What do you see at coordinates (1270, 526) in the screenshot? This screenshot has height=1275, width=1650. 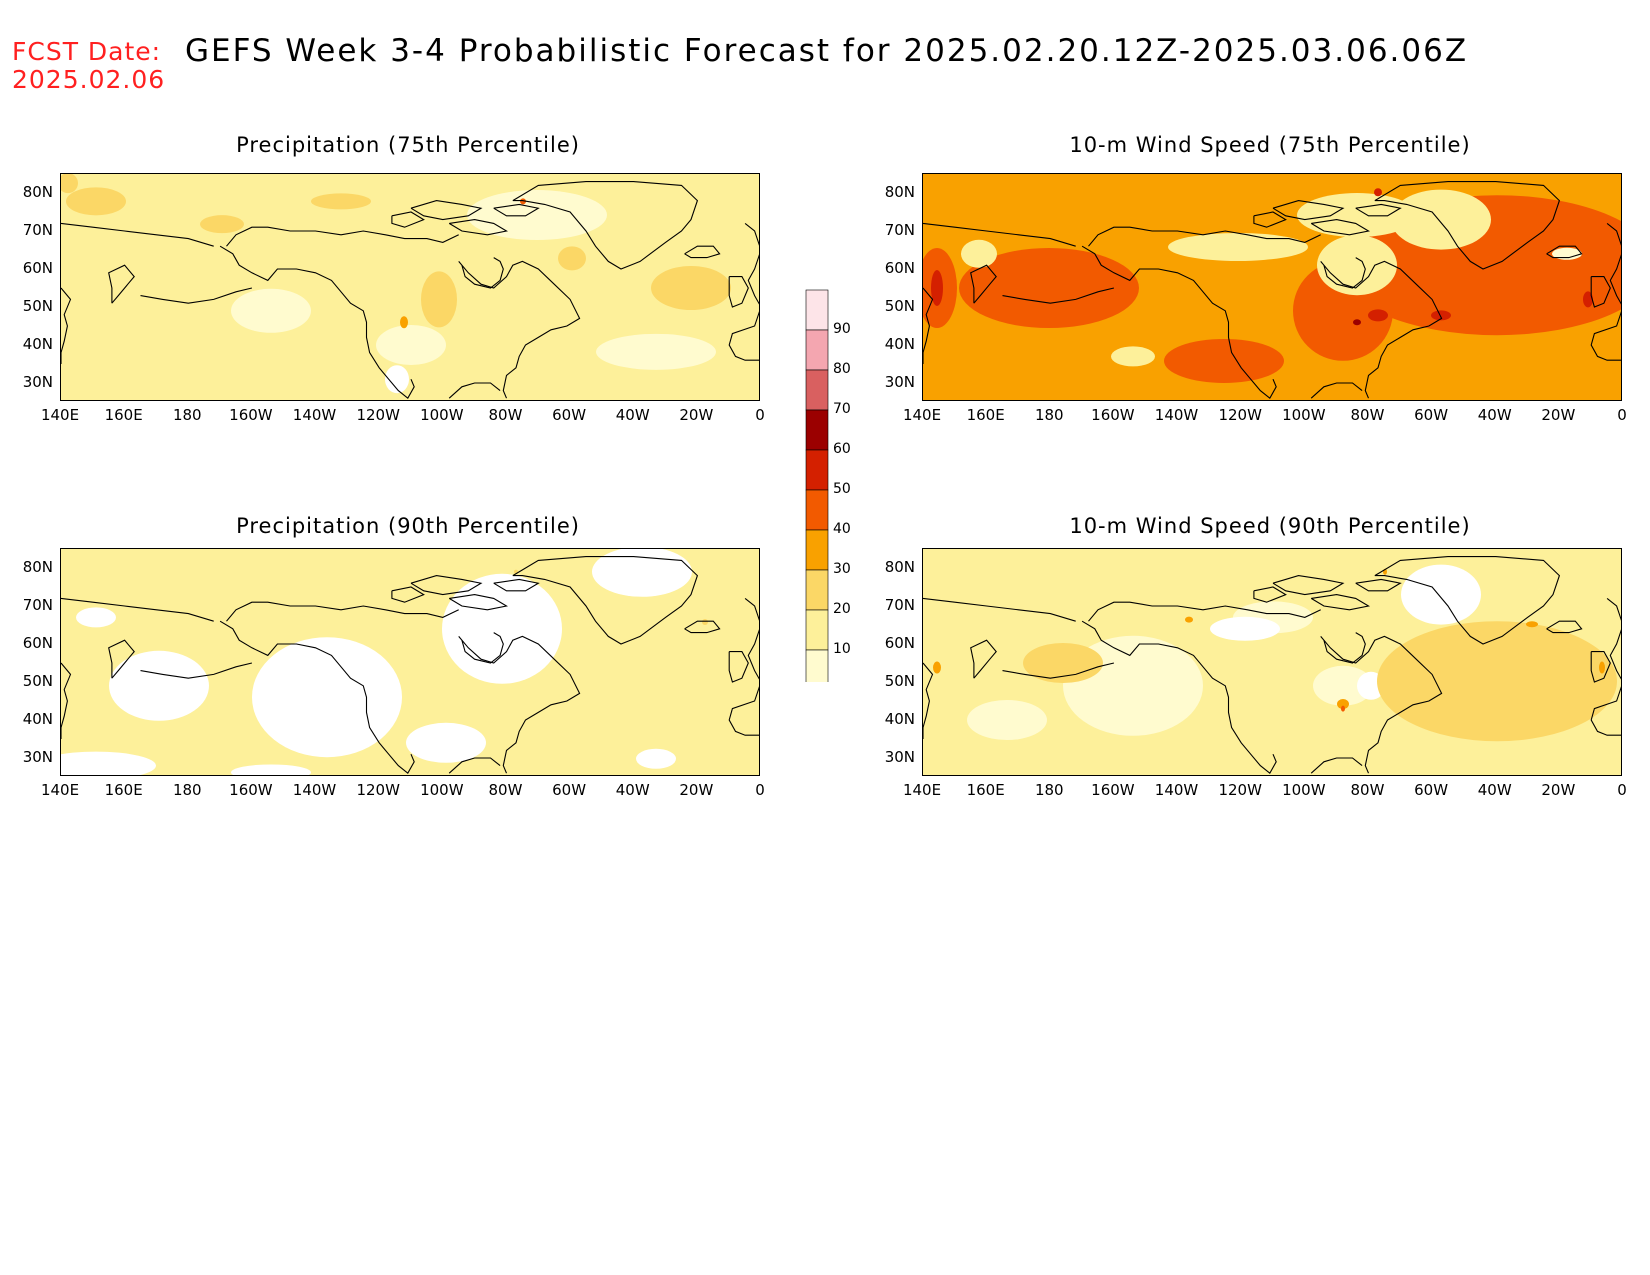 I see `panel-title-wind-90: 10-m Wind Speed (90th Percentile)` at bounding box center [1270, 526].